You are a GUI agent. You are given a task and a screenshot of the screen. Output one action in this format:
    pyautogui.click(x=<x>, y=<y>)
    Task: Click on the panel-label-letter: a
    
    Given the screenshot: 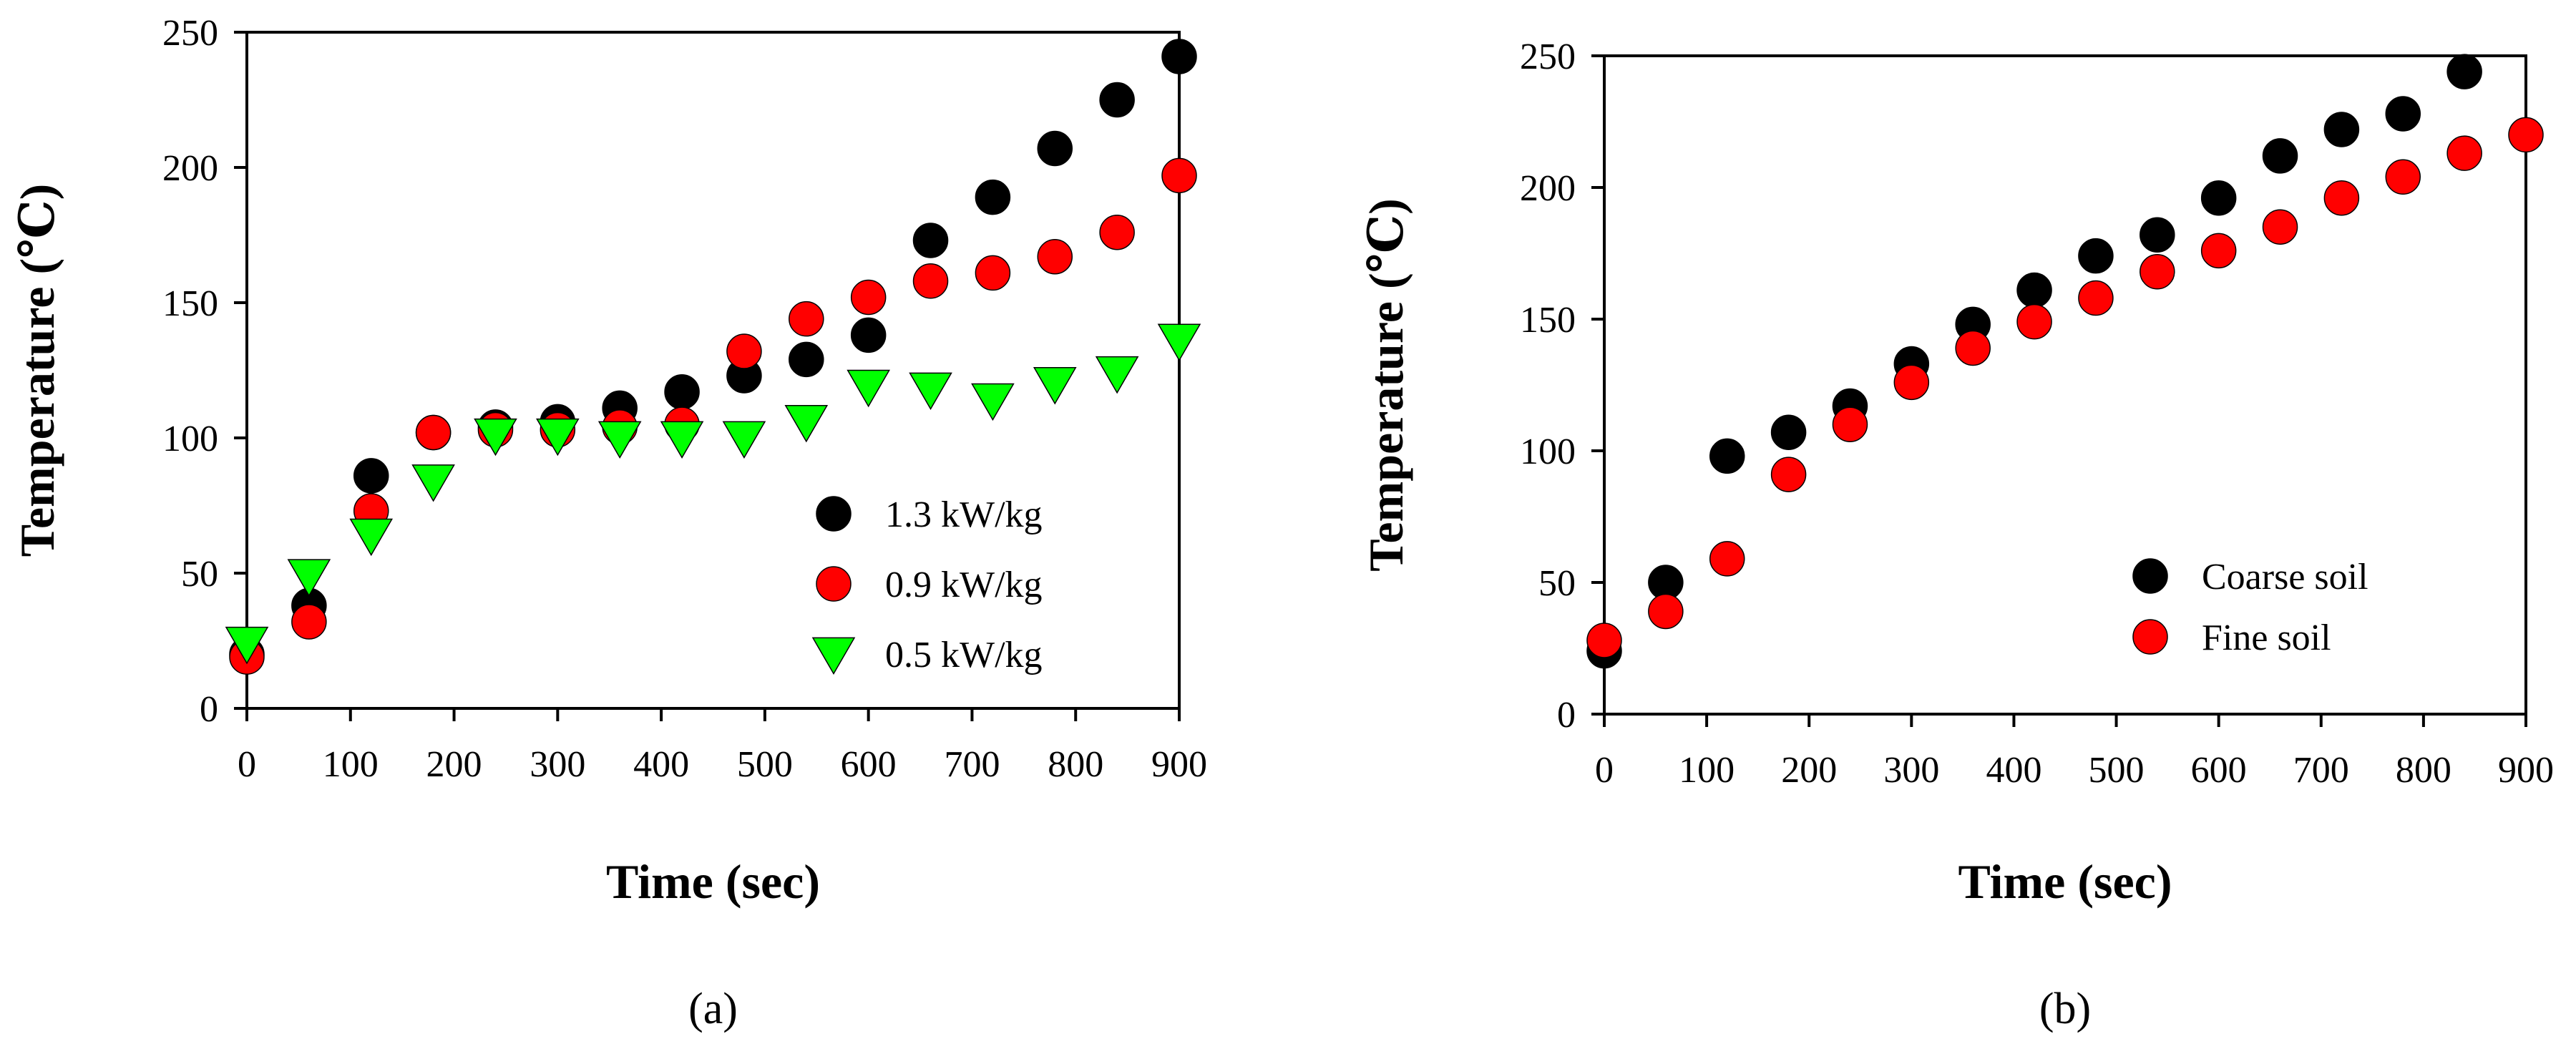 What is the action you would take?
    pyautogui.click(x=713, y=1009)
    